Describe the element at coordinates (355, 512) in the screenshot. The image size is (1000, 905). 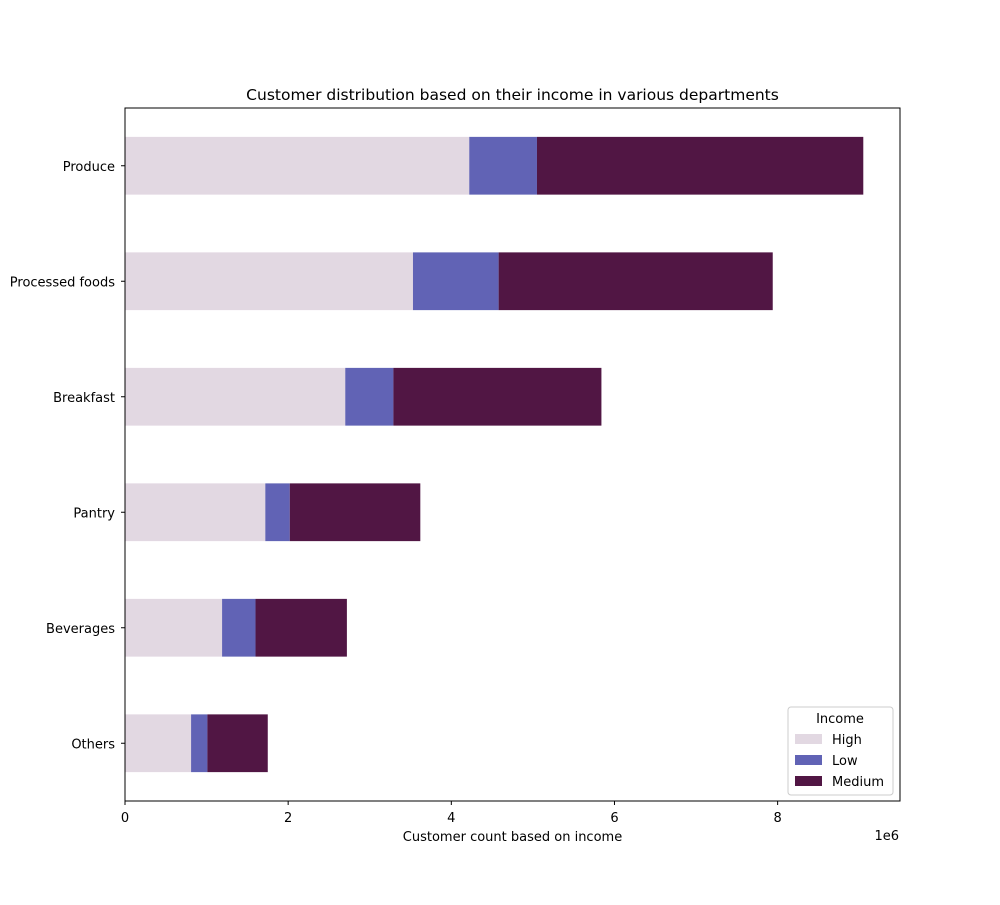
I see `bar-medium-pantry` at that location.